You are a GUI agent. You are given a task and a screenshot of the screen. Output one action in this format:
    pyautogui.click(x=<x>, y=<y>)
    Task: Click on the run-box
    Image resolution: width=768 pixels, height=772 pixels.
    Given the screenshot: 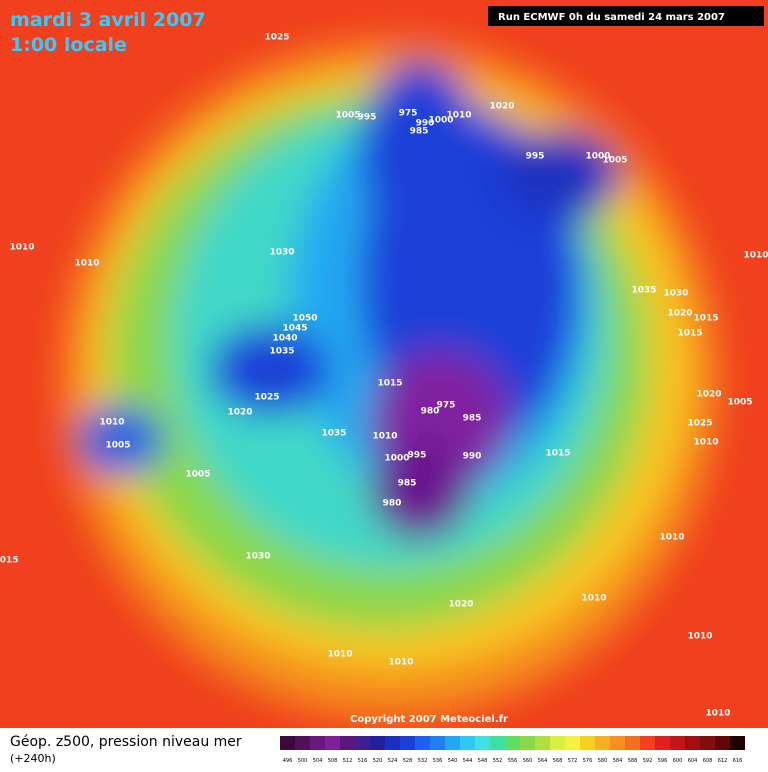 What is the action you would take?
    pyautogui.click(x=626, y=16)
    